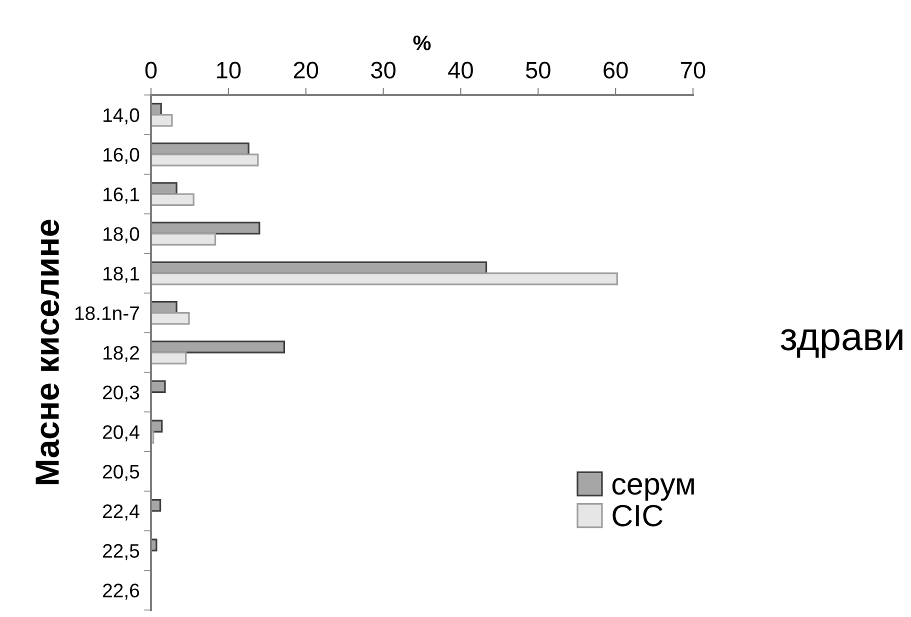 The image size is (911, 617). What do you see at coordinates (538, 70) in the screenshot?
I see `x-tick-label: 50` at bounding box center [538, 70].